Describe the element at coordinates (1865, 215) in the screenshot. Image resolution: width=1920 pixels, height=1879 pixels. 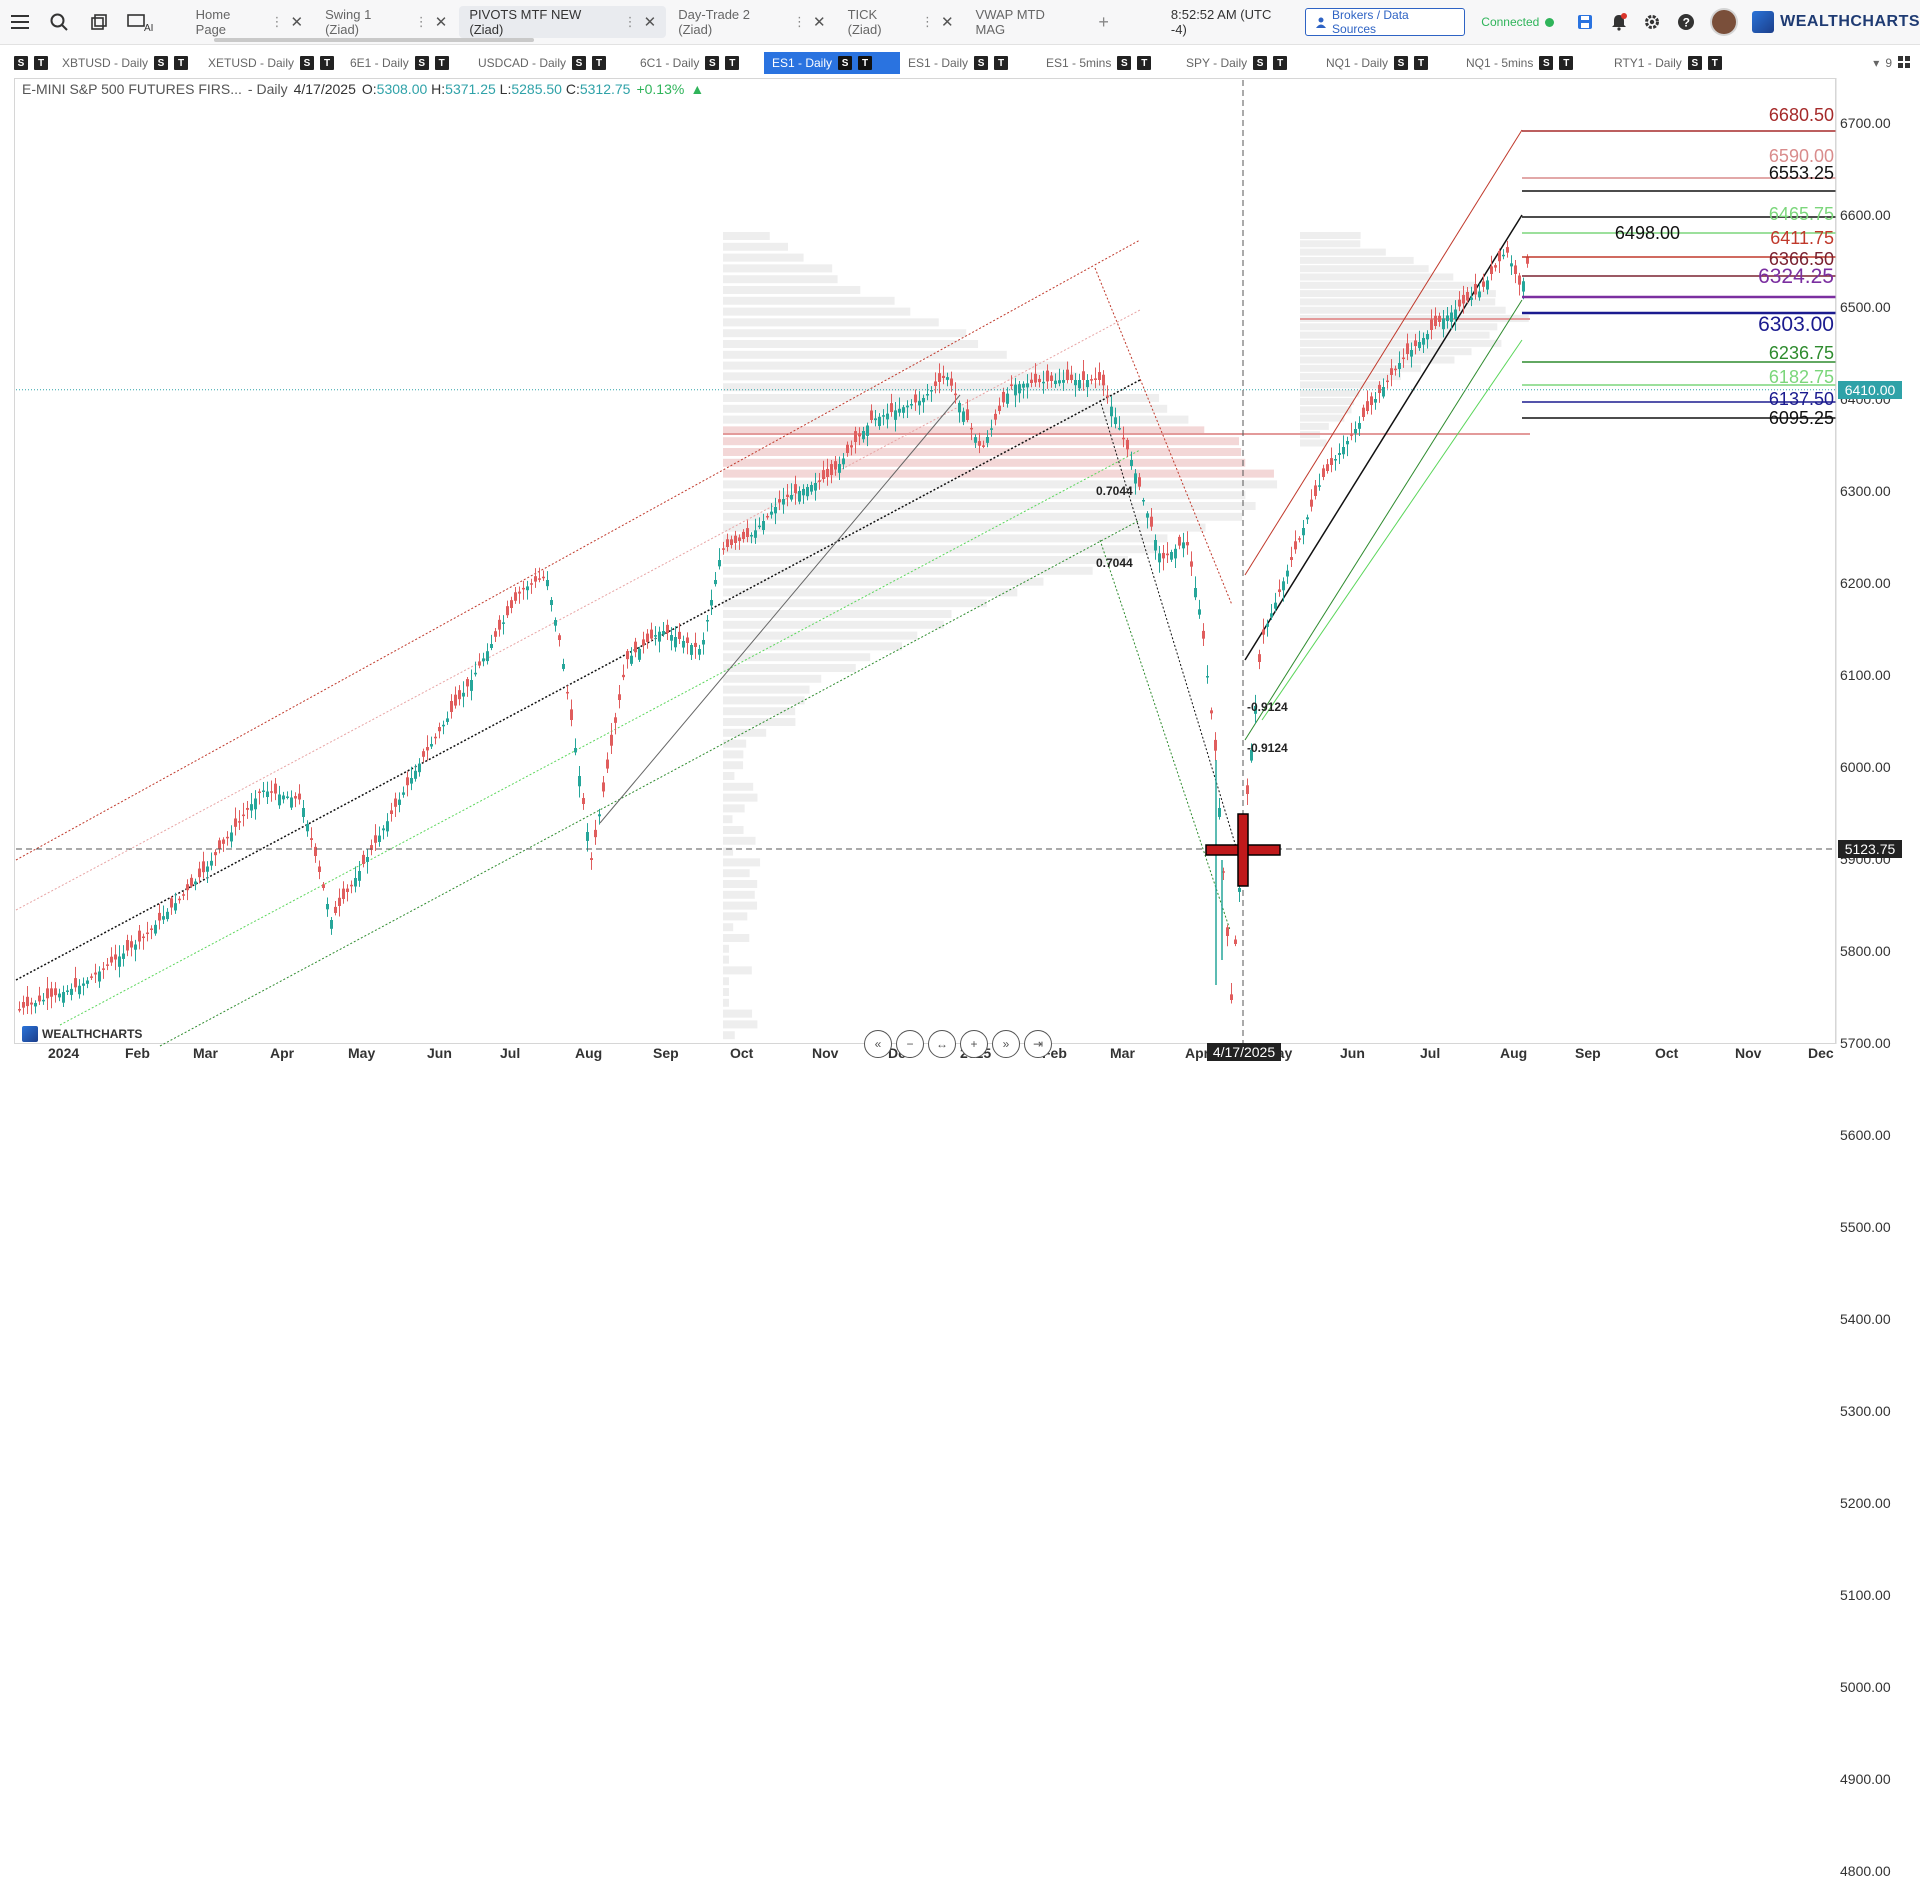
I see `y-axis-tick: 6600.00` at that location.